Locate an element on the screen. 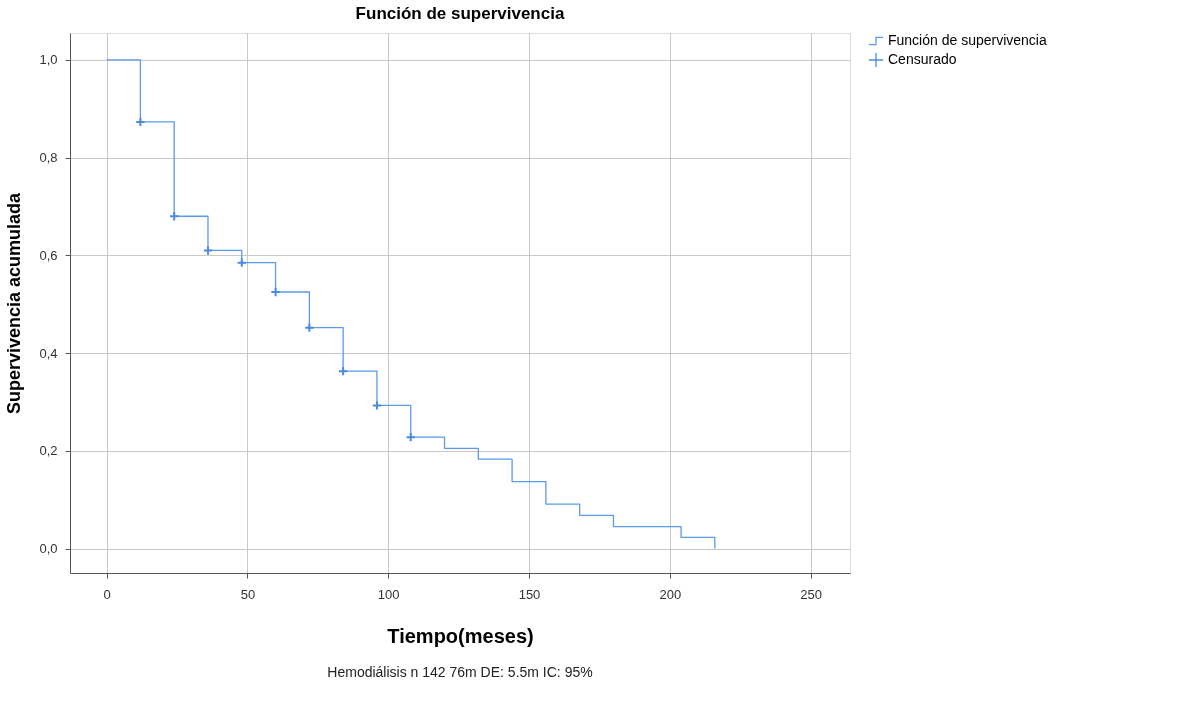  legend-label: Censurado is located at coordinates (922, 59).